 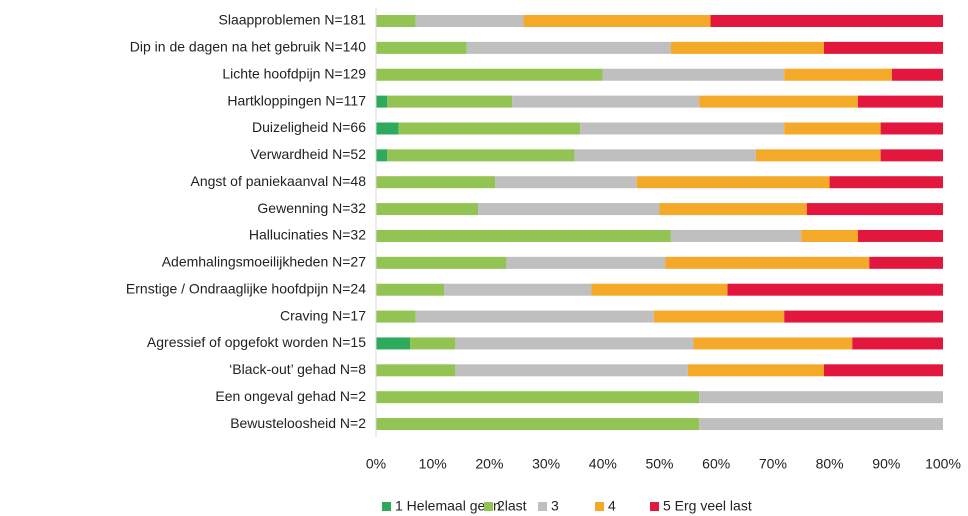 What do you see at coordinates (296, 100) in the screenshot?
I see `y-tick-label: Hartkloppingen N=117` at bounding box center [296, 100].